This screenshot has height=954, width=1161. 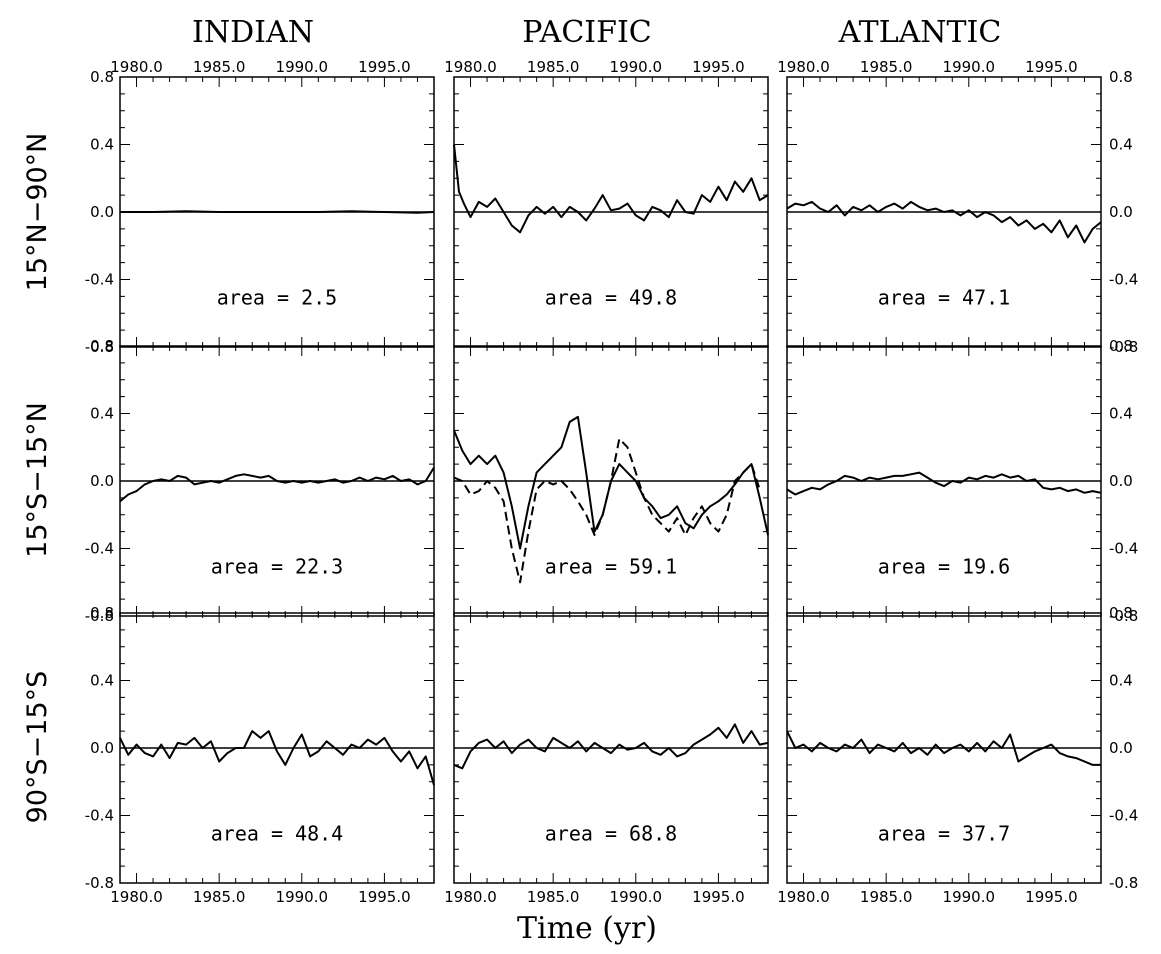 I want to click on panel-indian-15s-15n: area = 22.3 -0.8 -0.4 0.0 0.4 0.8, so click(x=260, y=481).